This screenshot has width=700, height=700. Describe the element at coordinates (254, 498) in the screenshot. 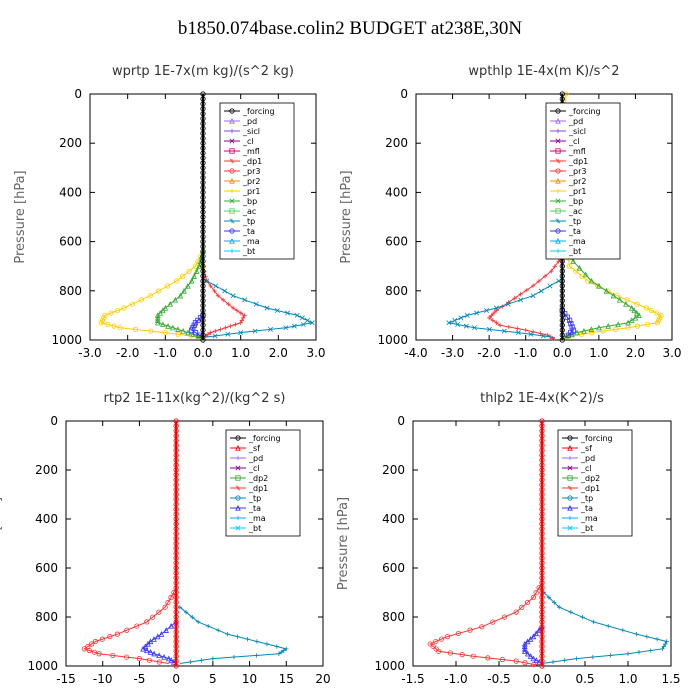

I see `legend-label: _tp` at that location.